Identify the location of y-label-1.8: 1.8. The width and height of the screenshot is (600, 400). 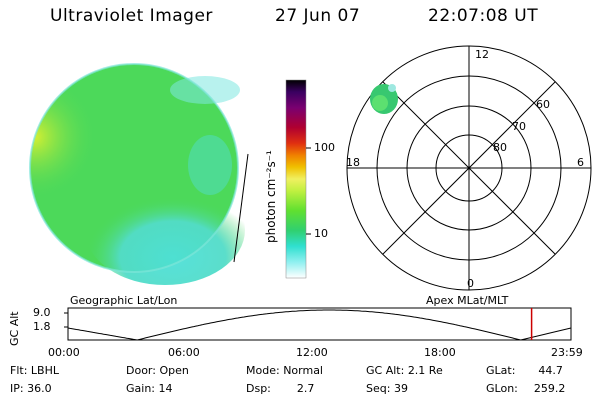
(42, 326).